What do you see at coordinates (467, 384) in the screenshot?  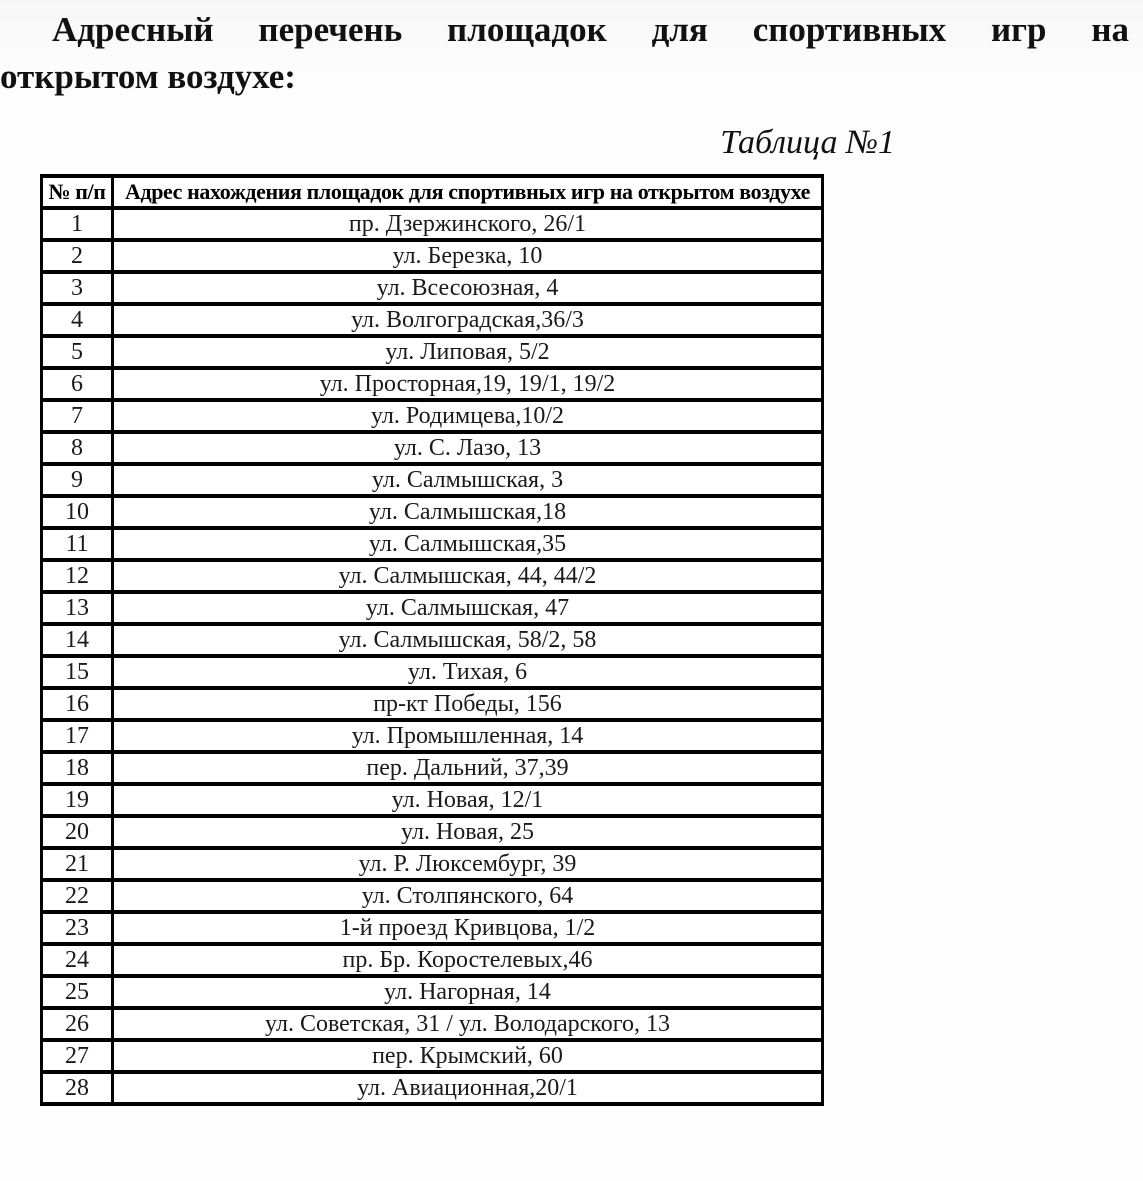 I see `row-address-cell: ул. Просторная,19, 19/1, 19/2` at bounding box center [467, 384].